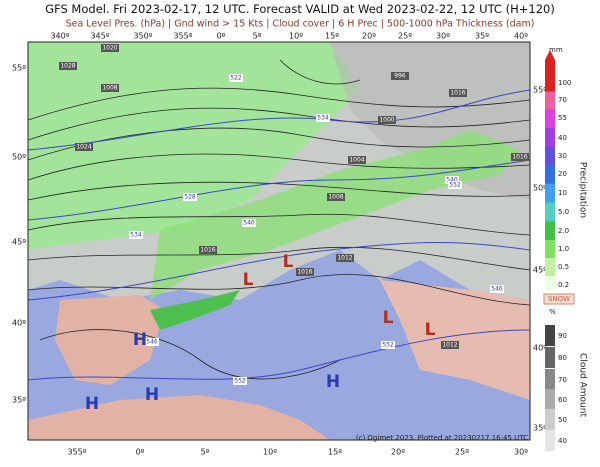  Describe the element at coordinates (562, 118) in the screenshot. I see `precip-tick-label: 55` at that location.